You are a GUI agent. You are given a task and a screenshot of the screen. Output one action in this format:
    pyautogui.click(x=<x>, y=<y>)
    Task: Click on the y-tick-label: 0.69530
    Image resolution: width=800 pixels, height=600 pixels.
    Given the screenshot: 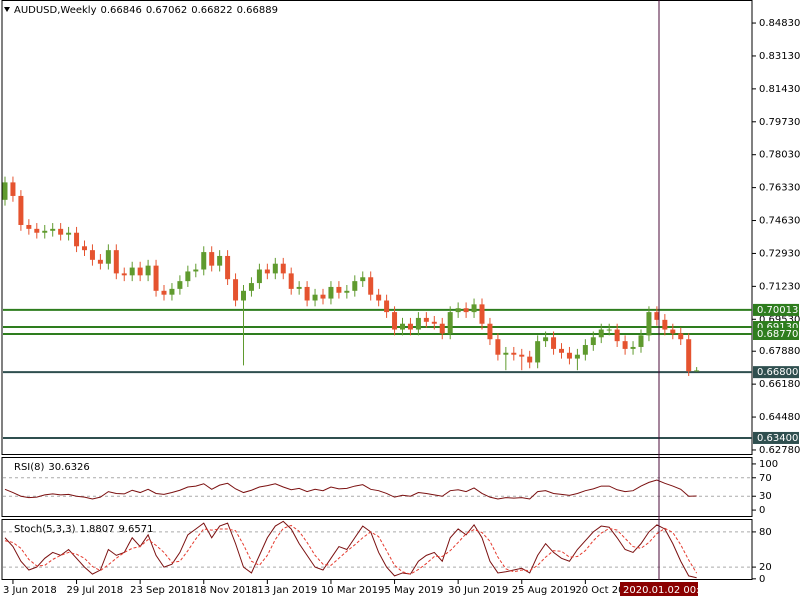 What is the action you would take?
    pyautogui.click(x=779, y=319)
    